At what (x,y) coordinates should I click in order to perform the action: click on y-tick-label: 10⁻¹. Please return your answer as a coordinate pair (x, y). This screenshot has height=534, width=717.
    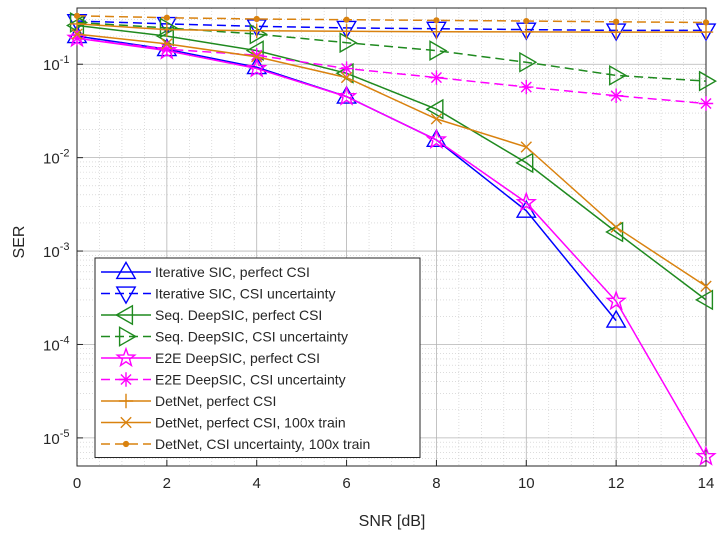
    Looking at the image, I should click on (56, 64).